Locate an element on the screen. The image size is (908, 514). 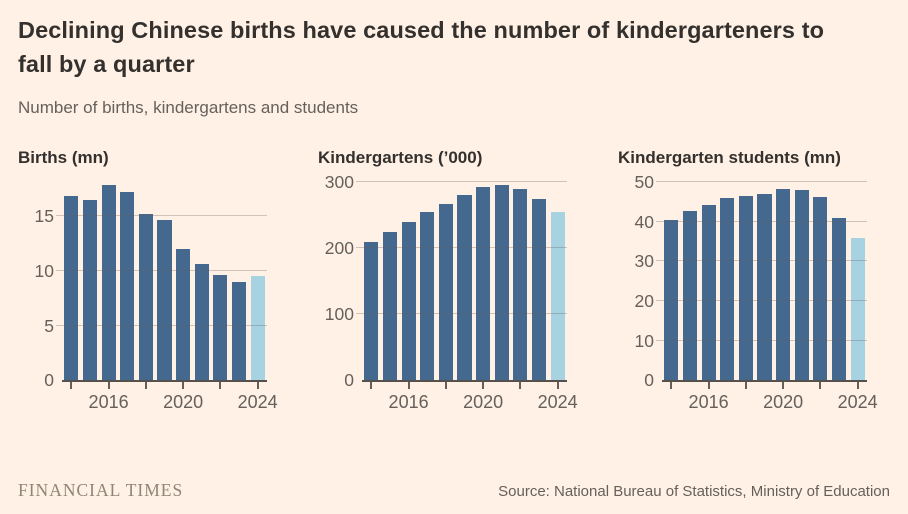
y-axis-label: 15 is located at coordinates (44, 216).